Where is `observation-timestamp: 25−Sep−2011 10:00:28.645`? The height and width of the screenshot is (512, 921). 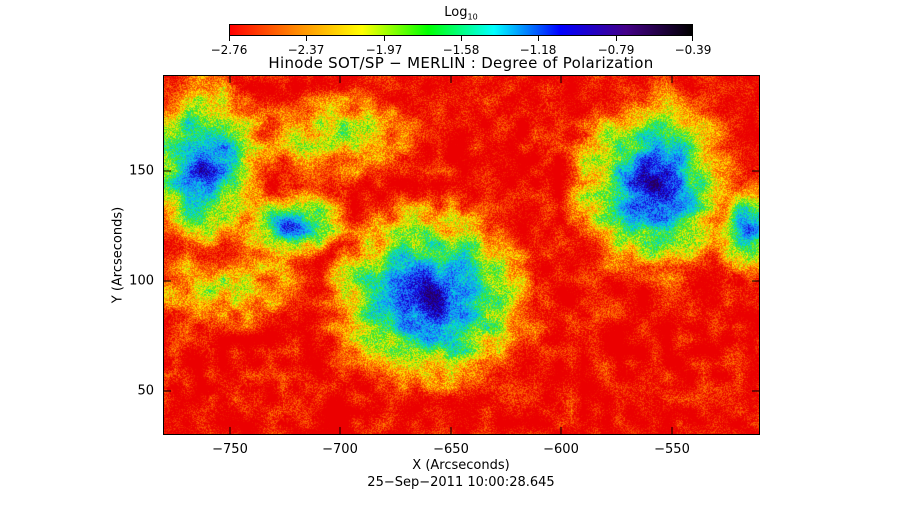 observation-timestamp: 25−Sep−2011 10:00:28.645 is located at coordinates (461, 482).